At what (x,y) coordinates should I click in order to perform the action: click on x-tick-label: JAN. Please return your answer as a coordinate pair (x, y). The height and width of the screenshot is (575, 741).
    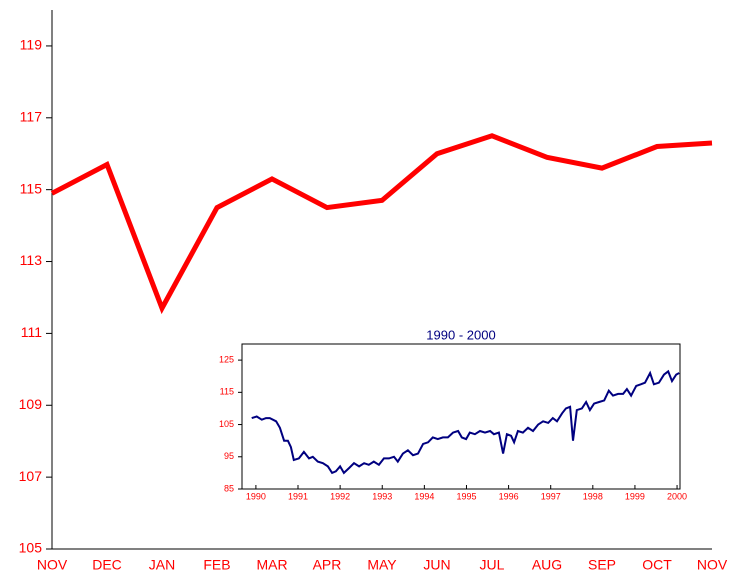
    Looking at the image, I should click on (162, 565).